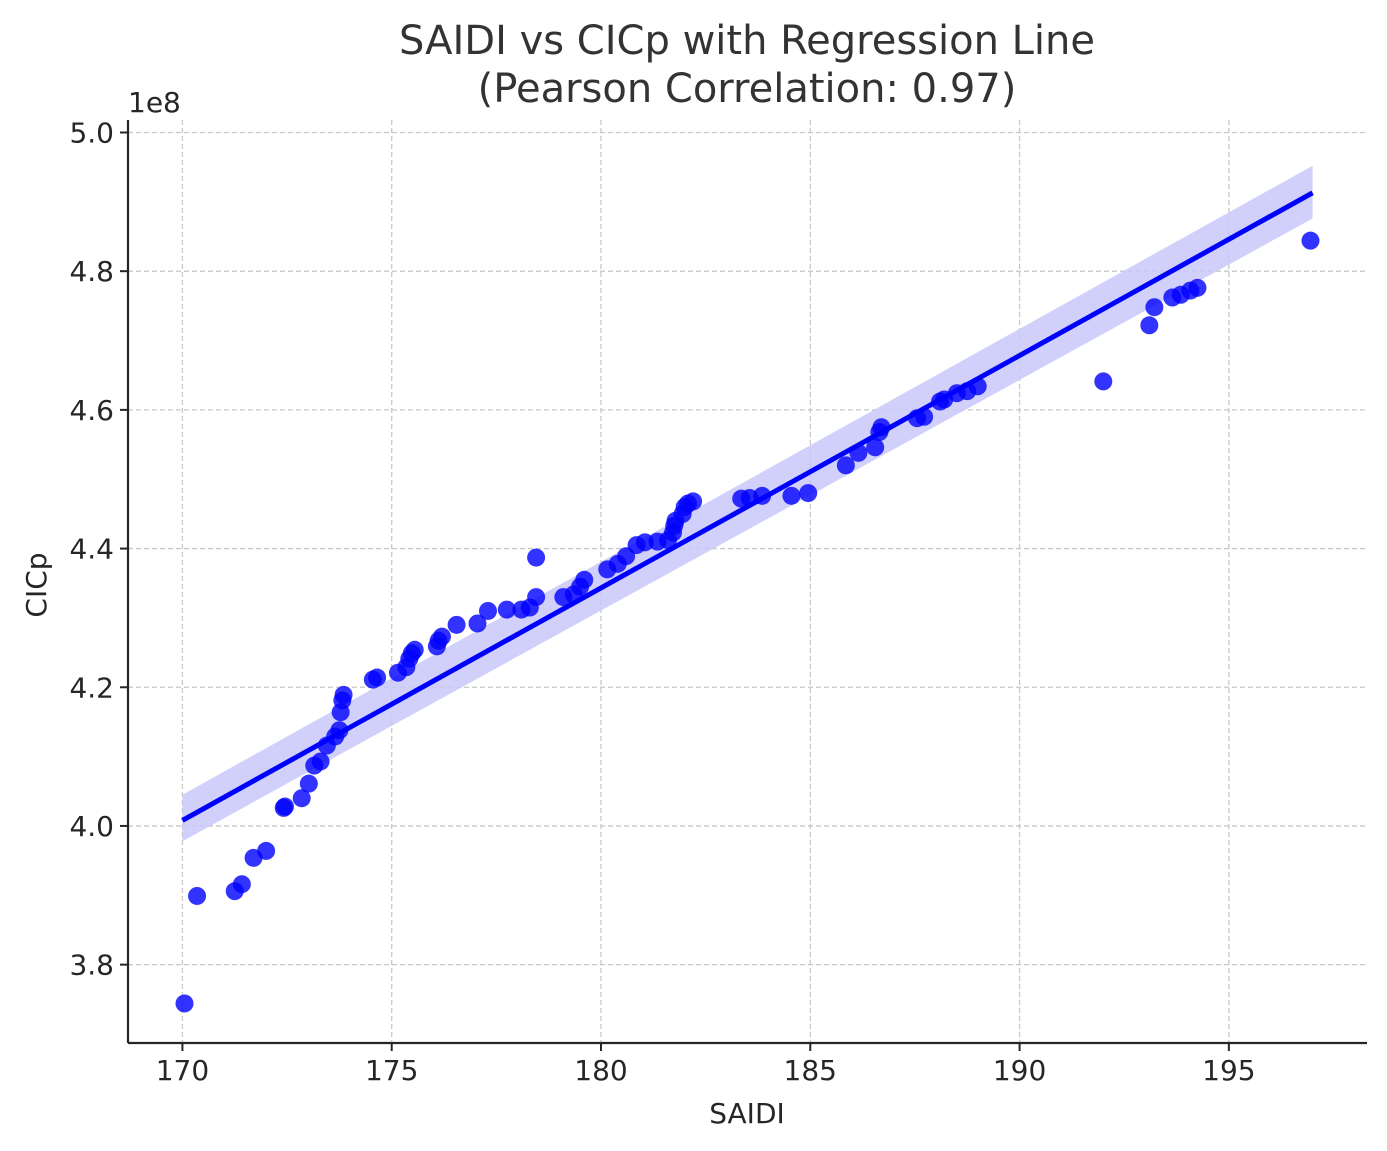  What do you see at coordinates (91, 826) in the screenshot?
I see `y-tick-label: 4.0` at bounding box center [91, 826].